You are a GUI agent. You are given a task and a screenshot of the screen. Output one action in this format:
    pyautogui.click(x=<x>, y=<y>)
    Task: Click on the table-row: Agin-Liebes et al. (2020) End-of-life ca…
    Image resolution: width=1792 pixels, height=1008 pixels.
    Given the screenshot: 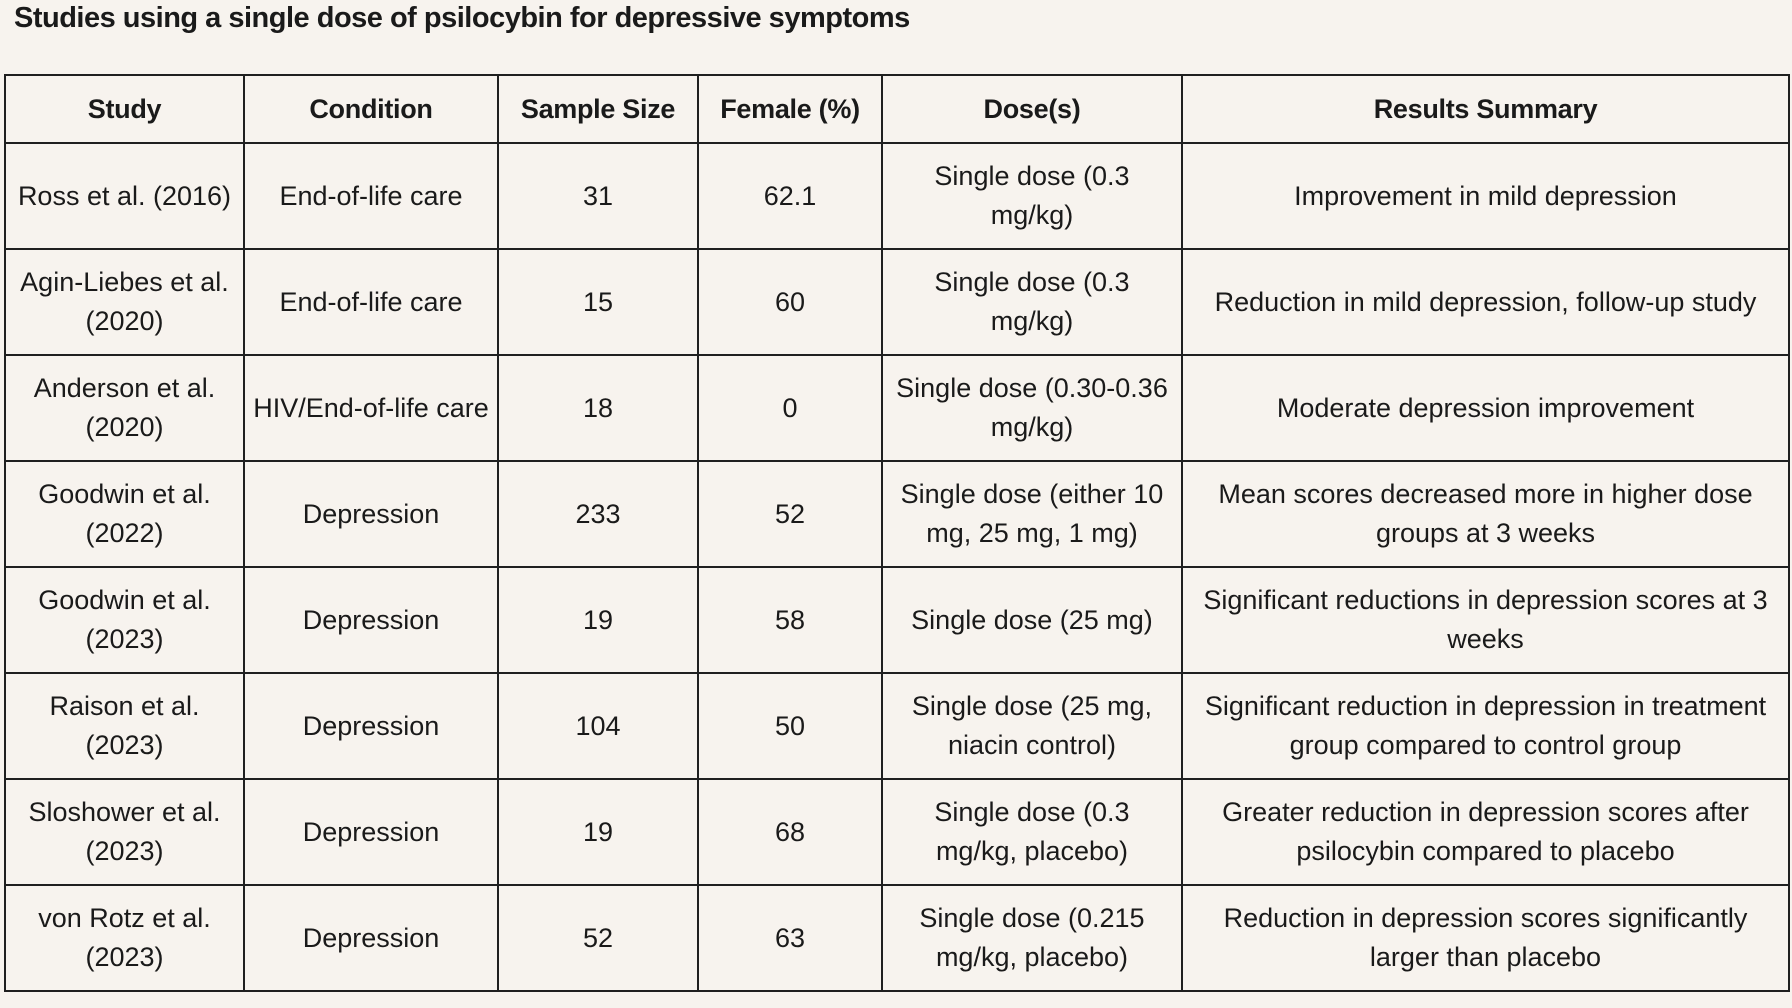 What is the action you would take?
    pyautogui.click(x=897, y=302)
    